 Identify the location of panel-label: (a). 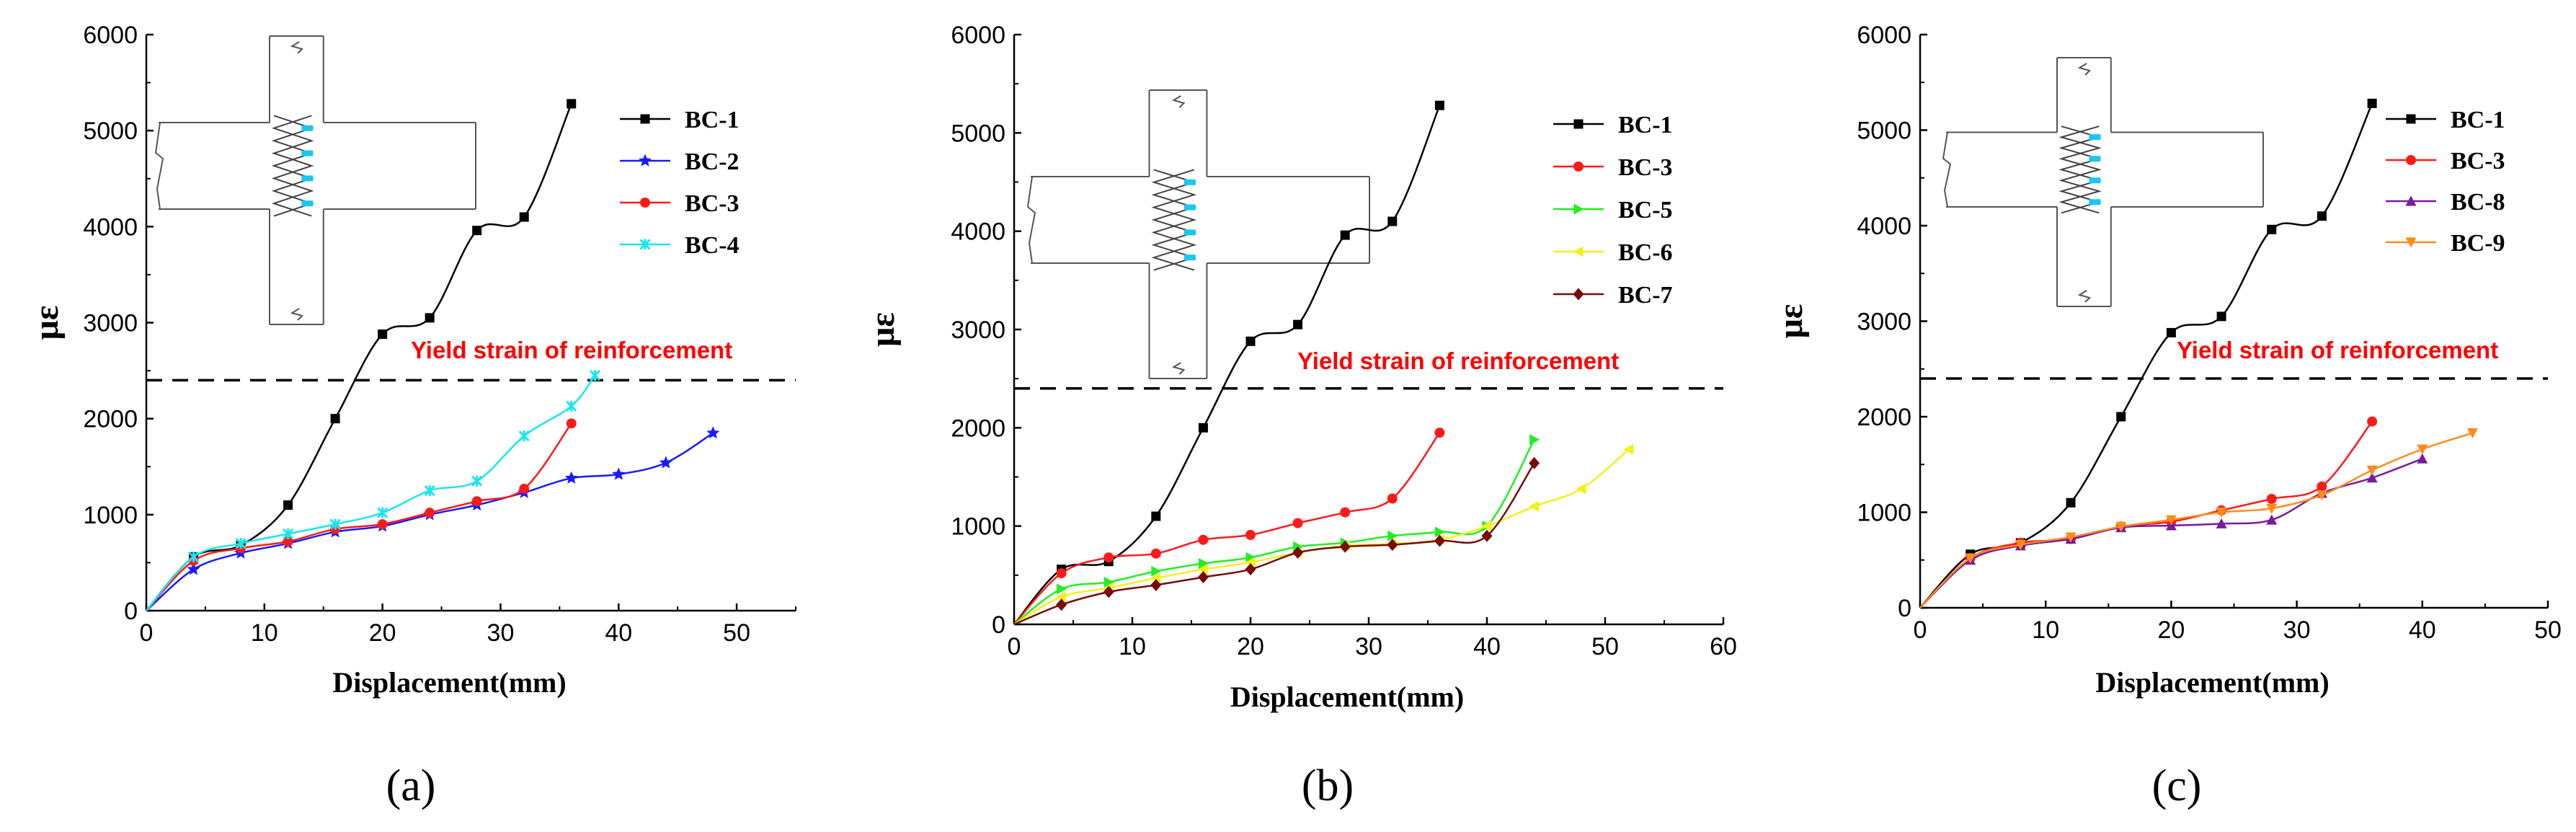
(411, 785).